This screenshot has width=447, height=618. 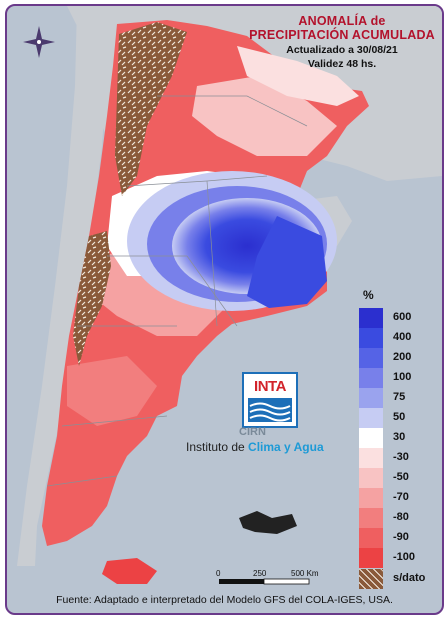 What do you see at coordinates (268, 522) in the screenshot?
I see `malvinas-islands` at bounding box center [268, 522].